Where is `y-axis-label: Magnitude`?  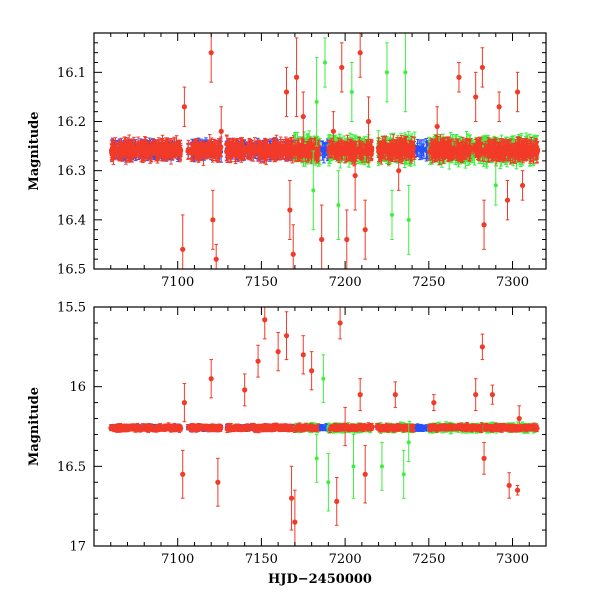 y-axis-label: Magnitude is located at coordinates (34, 150).